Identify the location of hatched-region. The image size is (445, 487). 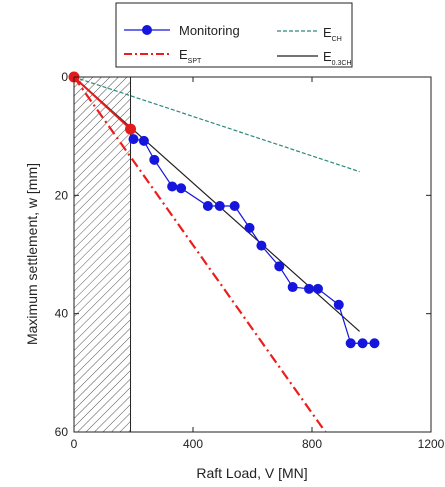
(102, 254).